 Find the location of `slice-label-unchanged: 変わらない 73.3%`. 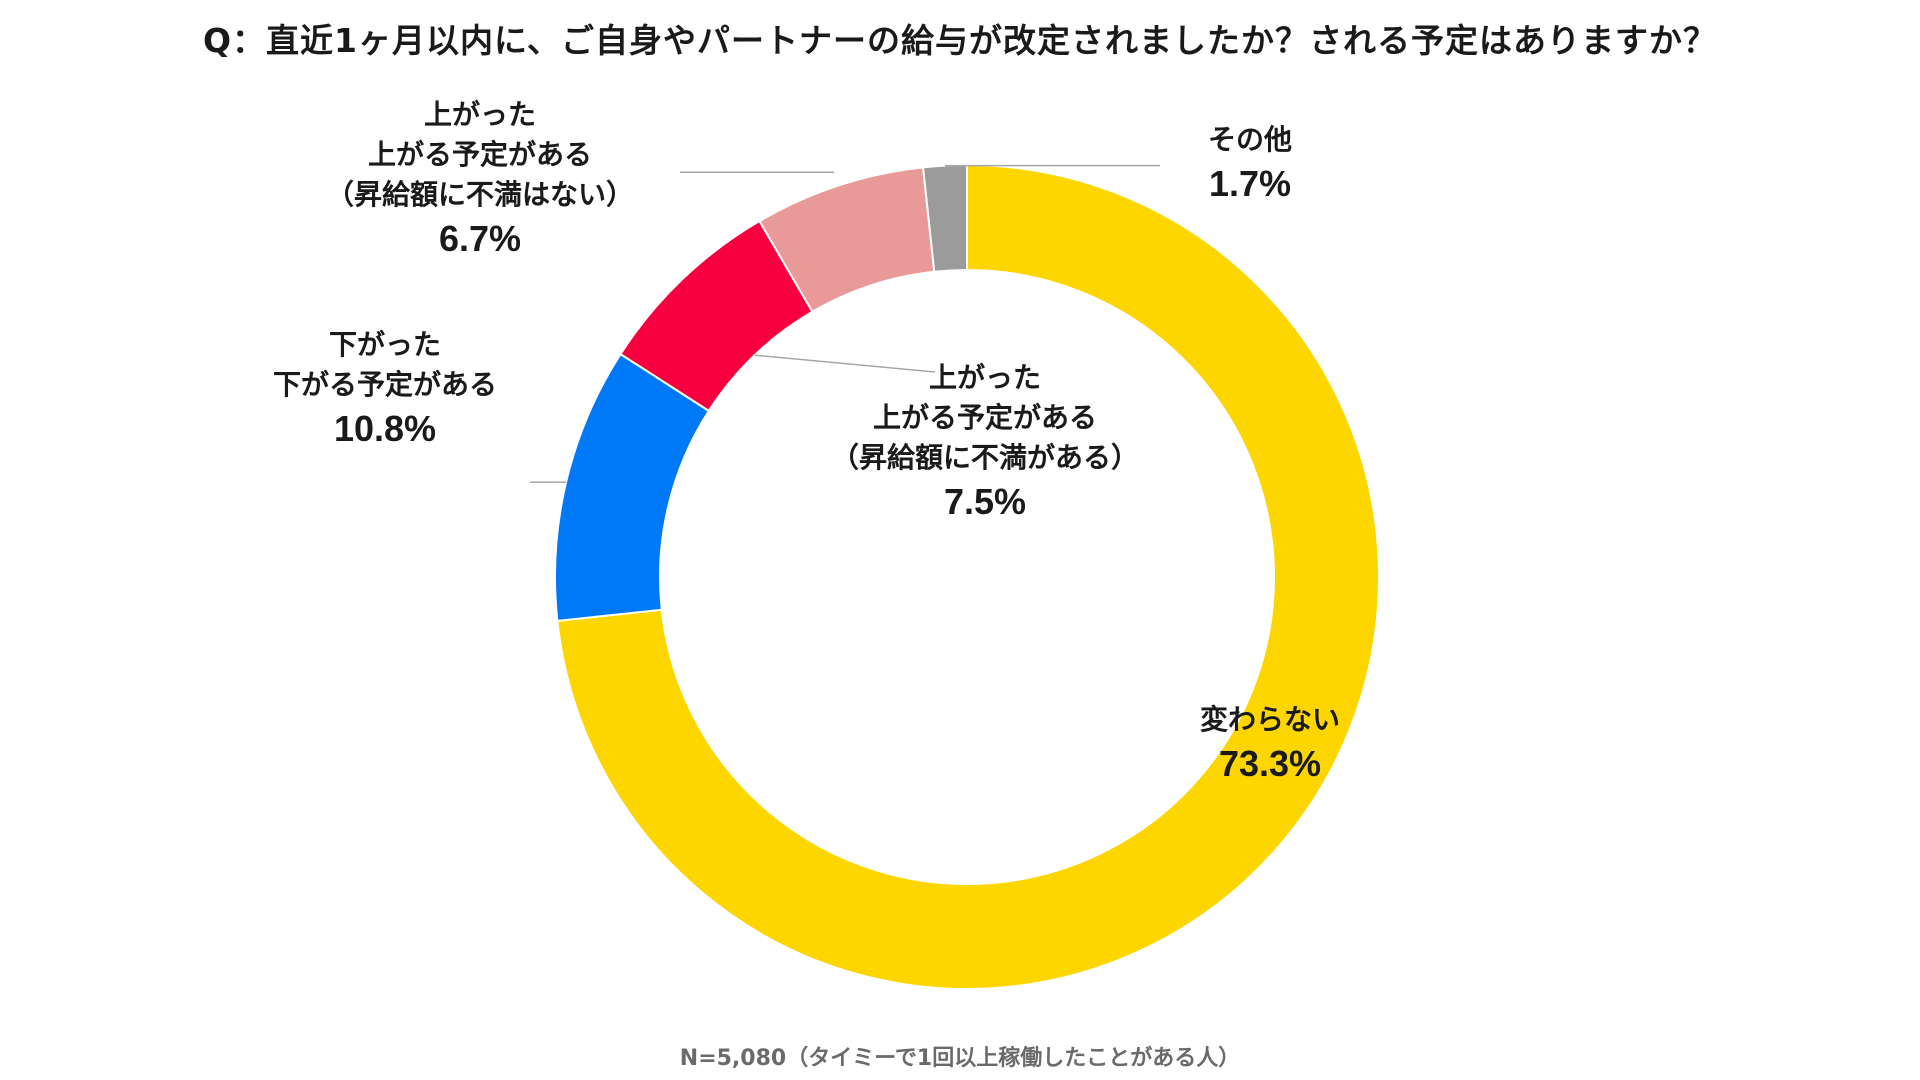

slice-label-unchanged: 変わらない 73.3% is located at coordinates (1270, 744).